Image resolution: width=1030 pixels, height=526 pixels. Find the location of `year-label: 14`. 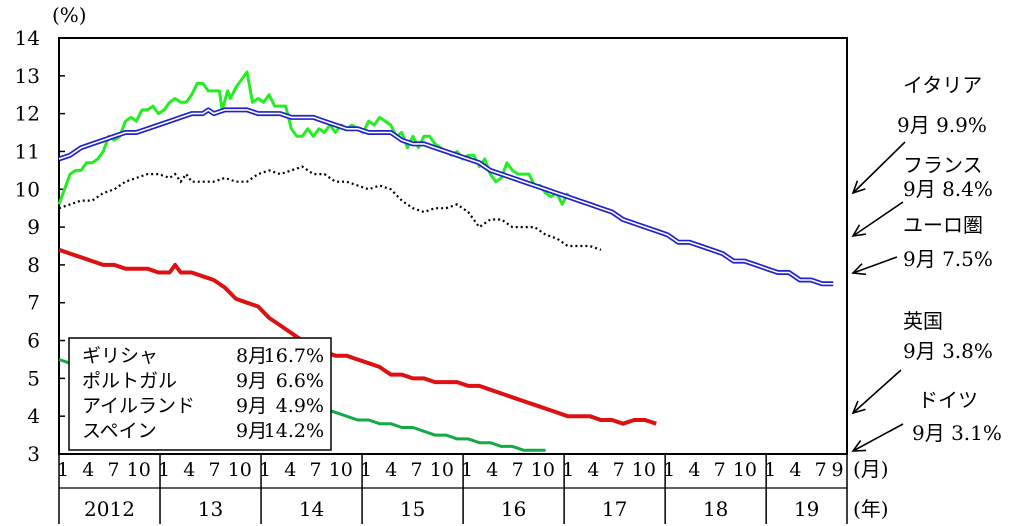

year-label: 14 is located at coordinates (311, 509).